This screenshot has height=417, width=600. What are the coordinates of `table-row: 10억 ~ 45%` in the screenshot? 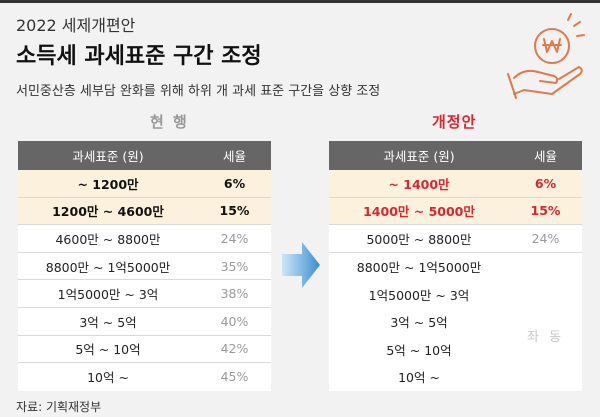 It's located at (144, 377).